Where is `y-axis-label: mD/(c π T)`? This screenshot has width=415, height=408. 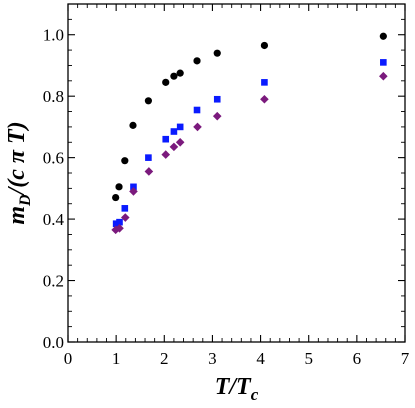 y-axis-label: mD/(c π T) is located at coordinates (19, 172).